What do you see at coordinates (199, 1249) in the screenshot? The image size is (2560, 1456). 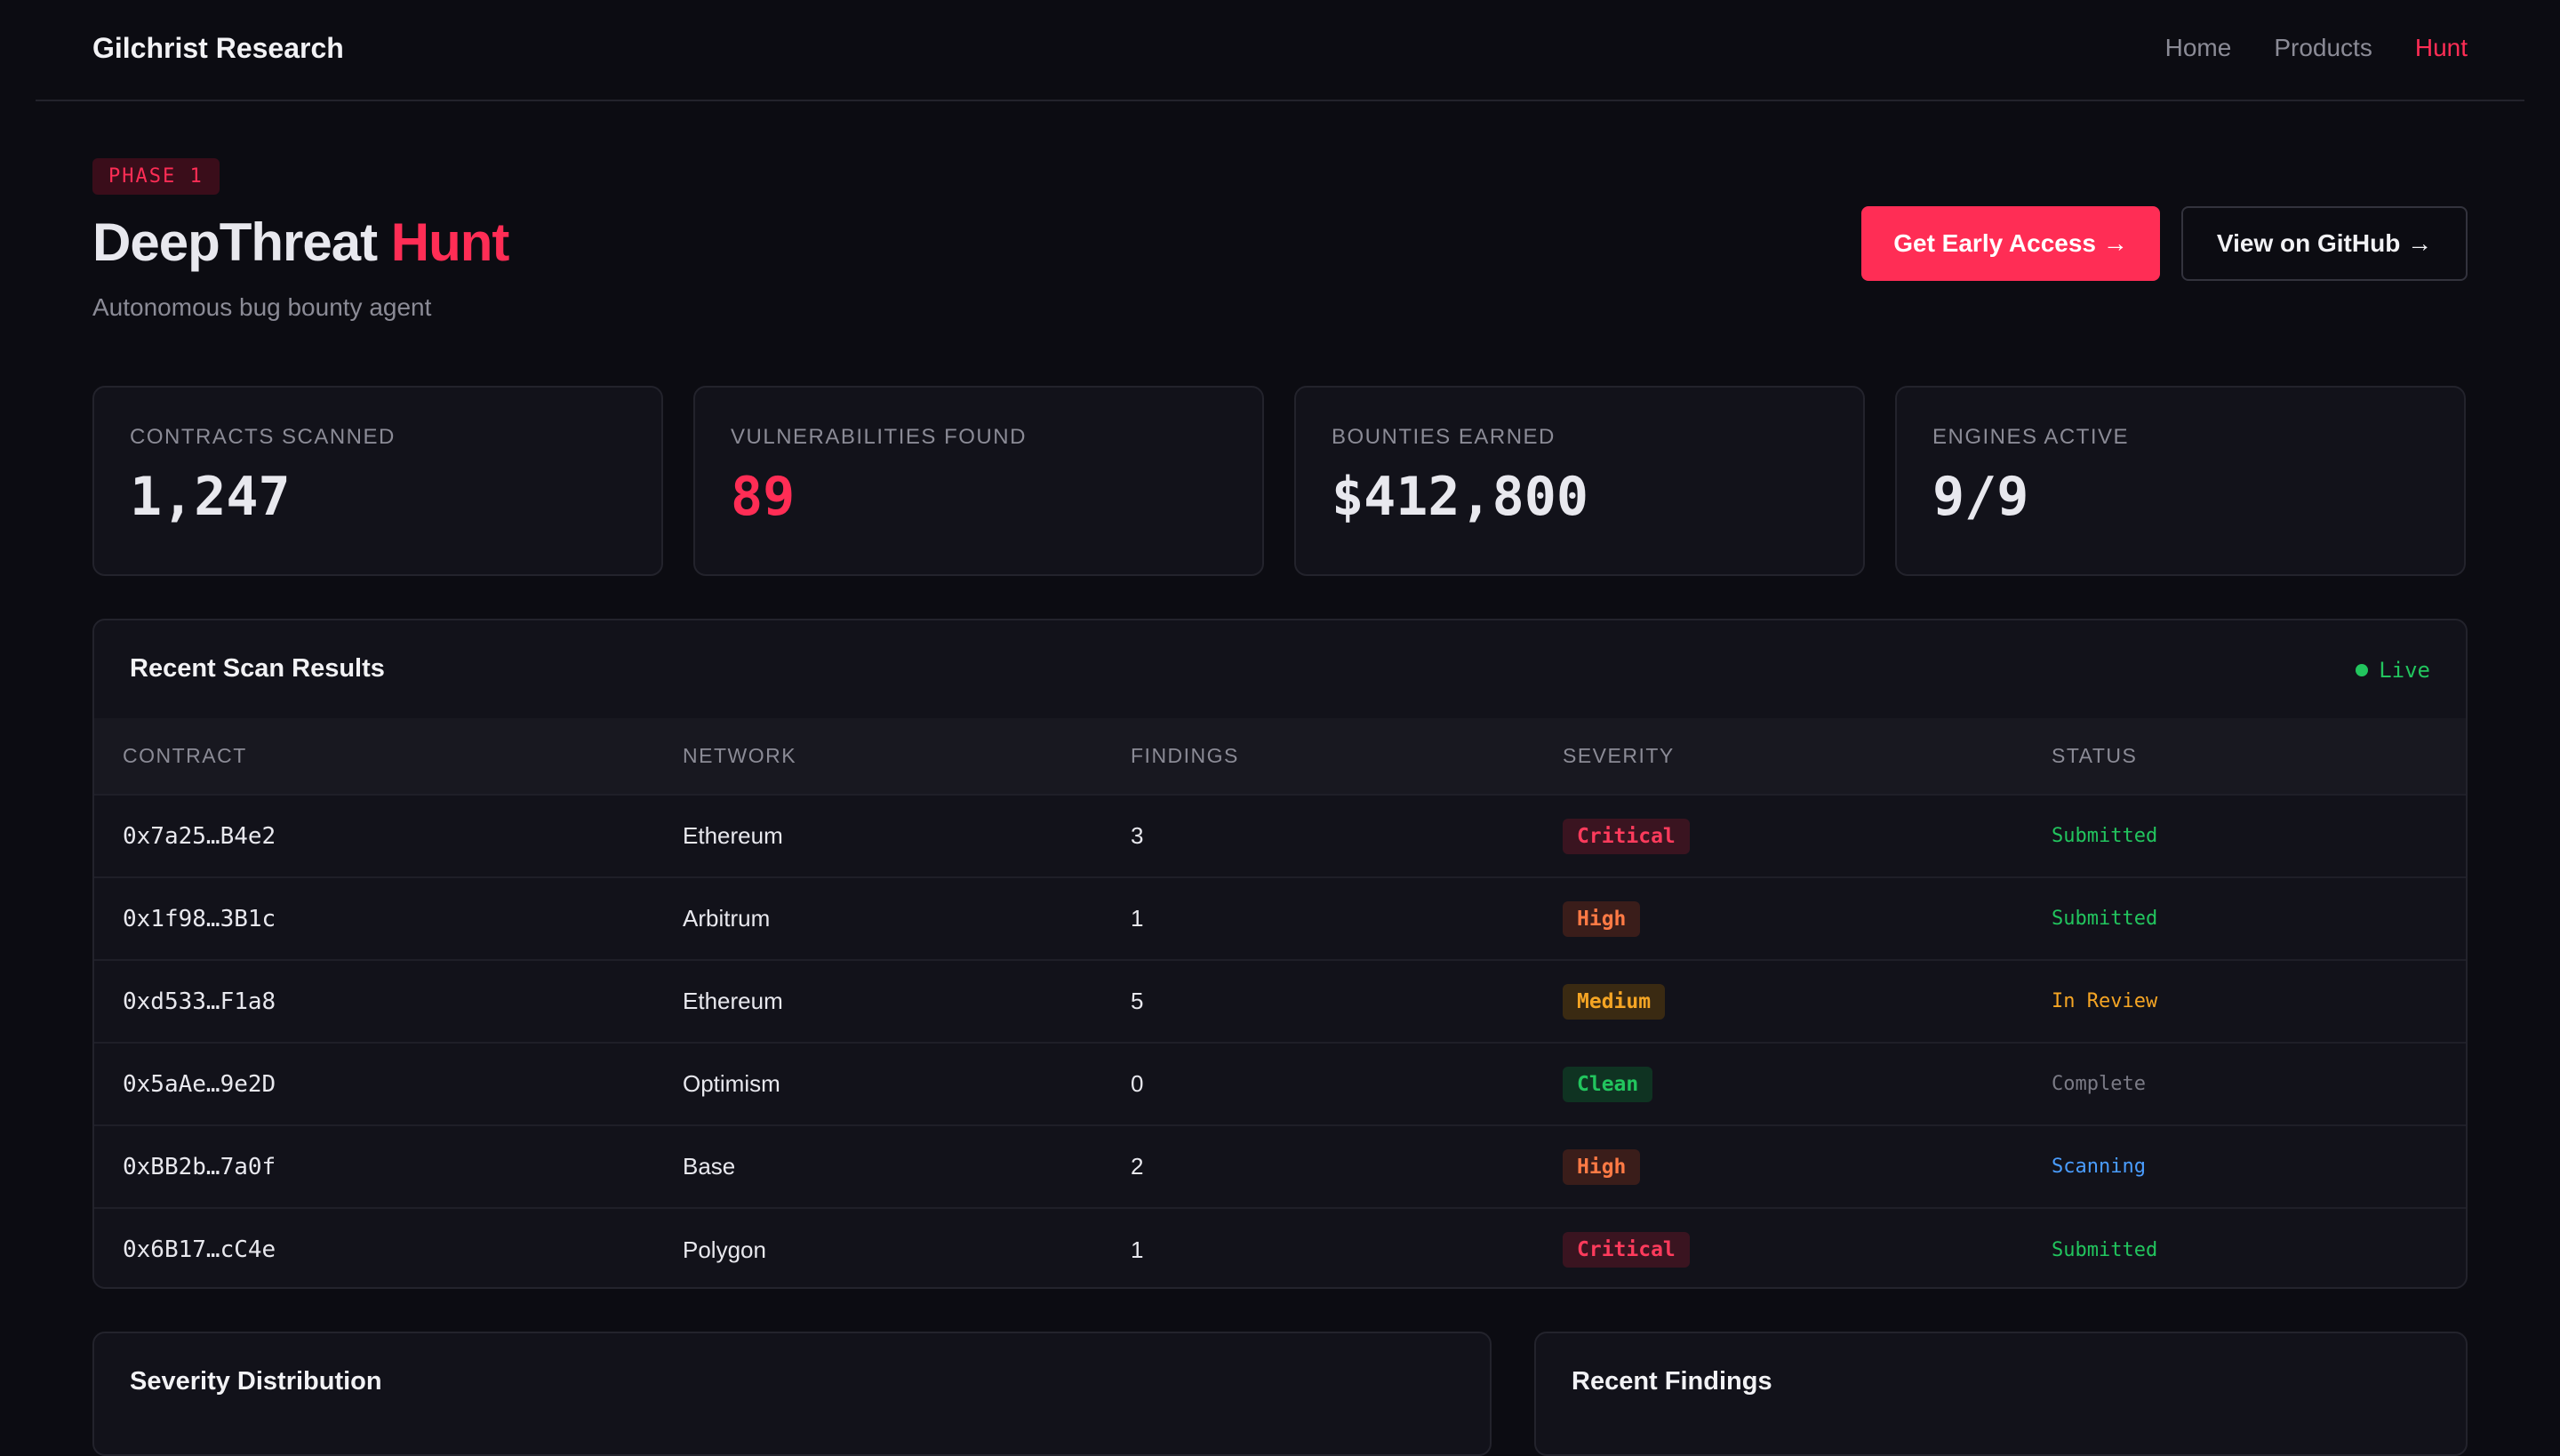 I see `cell-contract: 0x6B17…cC4e` at bounding box center [199, 1249].